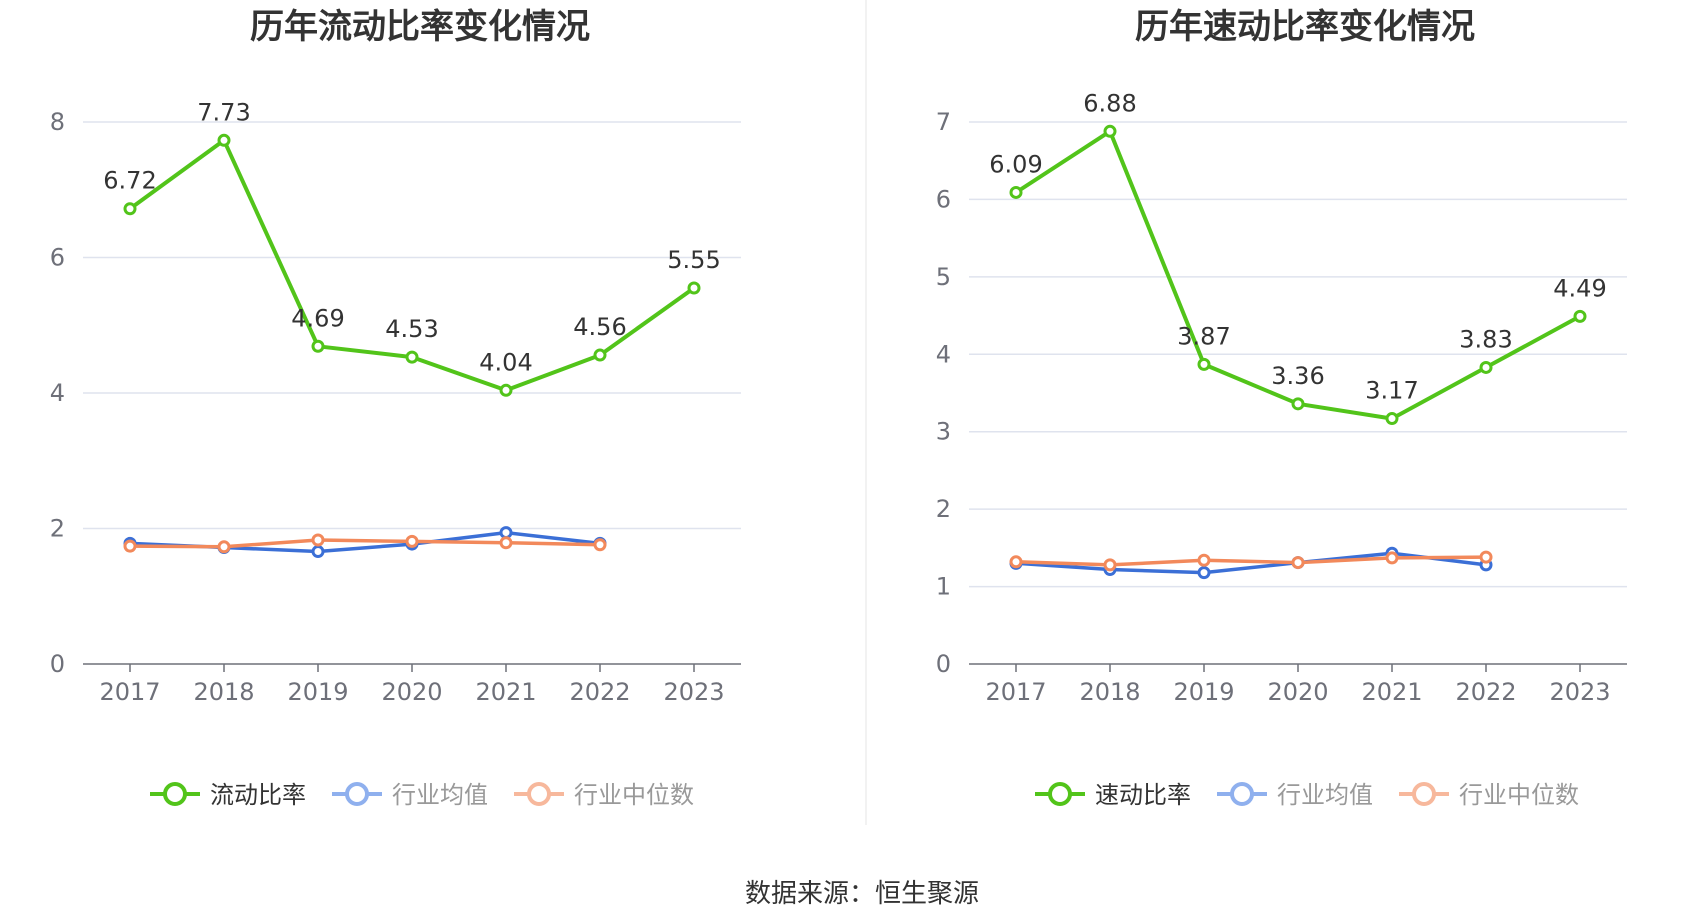 Image resolution: width=1700 pixels, height=918 pixels. Describe the element at coordinates (505, 362) in the screenshot. I see `data-label: 4.04` at that location.